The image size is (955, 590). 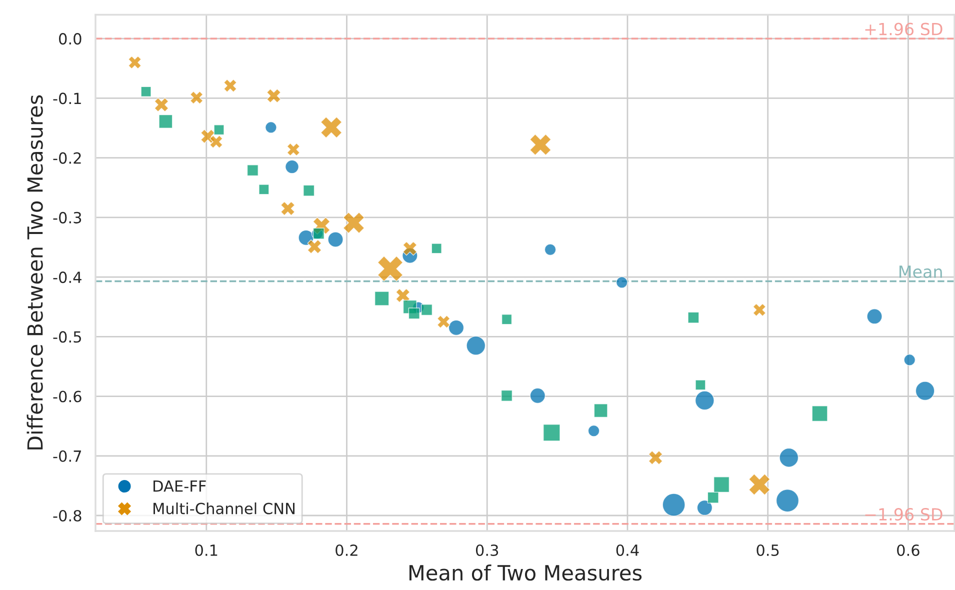 I want to click on x-tick-label: 0.5, so click(x=767, y=550).